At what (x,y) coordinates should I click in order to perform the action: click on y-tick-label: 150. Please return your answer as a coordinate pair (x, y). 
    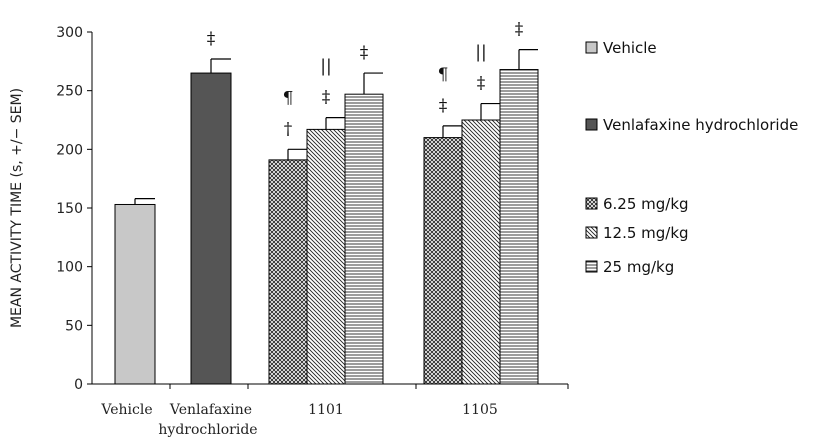
    Looking at the image, I should click on (69, 209).